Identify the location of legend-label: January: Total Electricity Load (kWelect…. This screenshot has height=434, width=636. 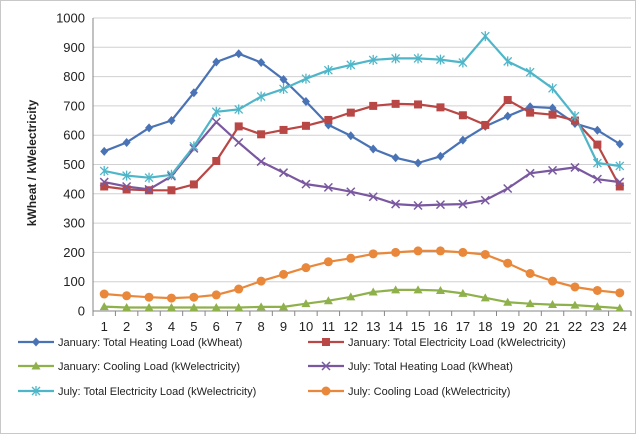
(457, 343).